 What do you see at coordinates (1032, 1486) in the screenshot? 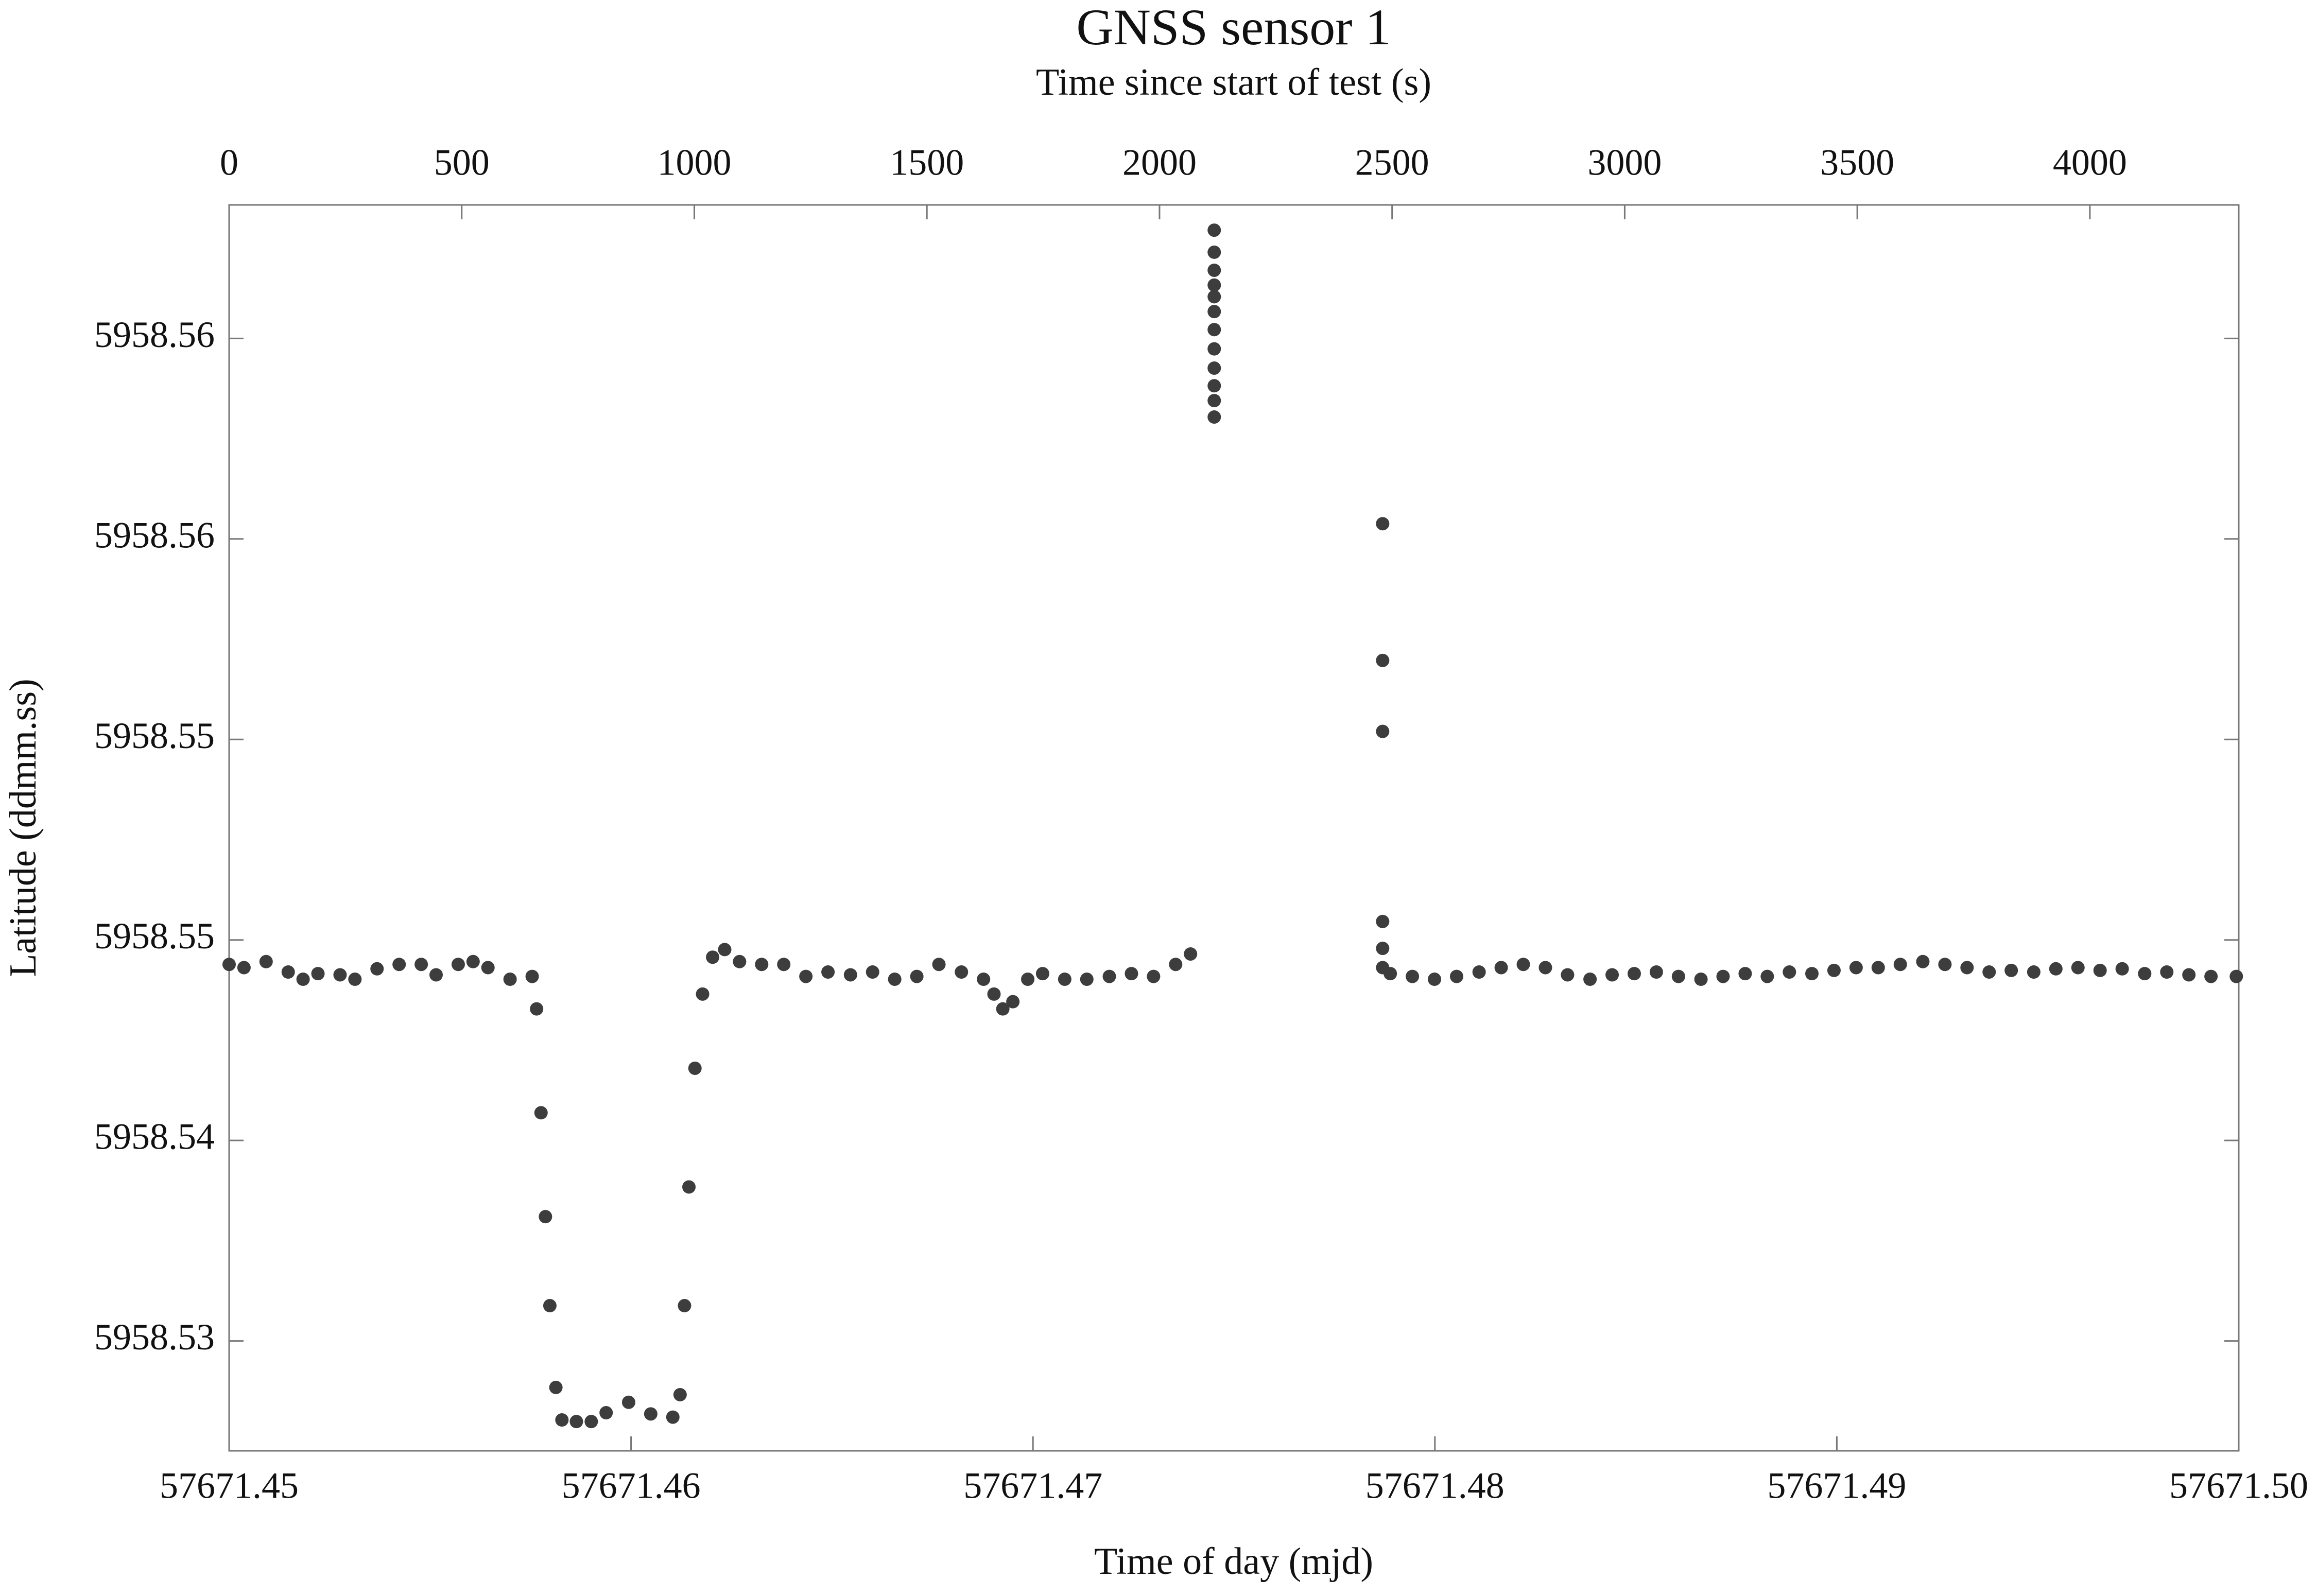
I see `x-tick-label: 57671.47` at bounding box center [1032, 1486].